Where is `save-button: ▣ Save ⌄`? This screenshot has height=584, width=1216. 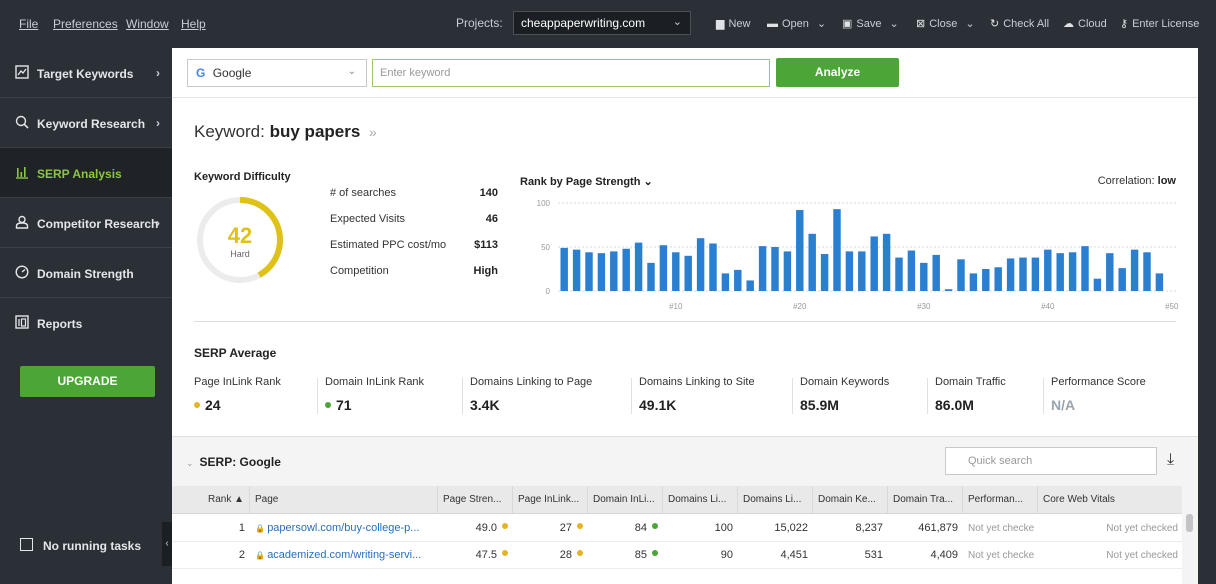
save-button: ▣ Save ⌄ is located at coordinates (870, 23).